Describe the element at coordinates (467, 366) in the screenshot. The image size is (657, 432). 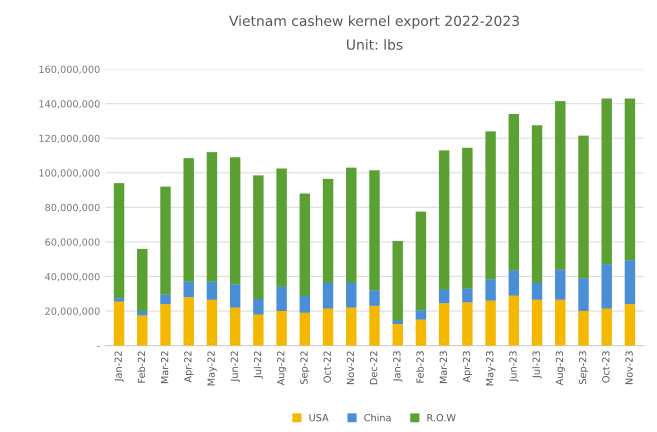
I see `x-tick-label: Apr-23` at that location.